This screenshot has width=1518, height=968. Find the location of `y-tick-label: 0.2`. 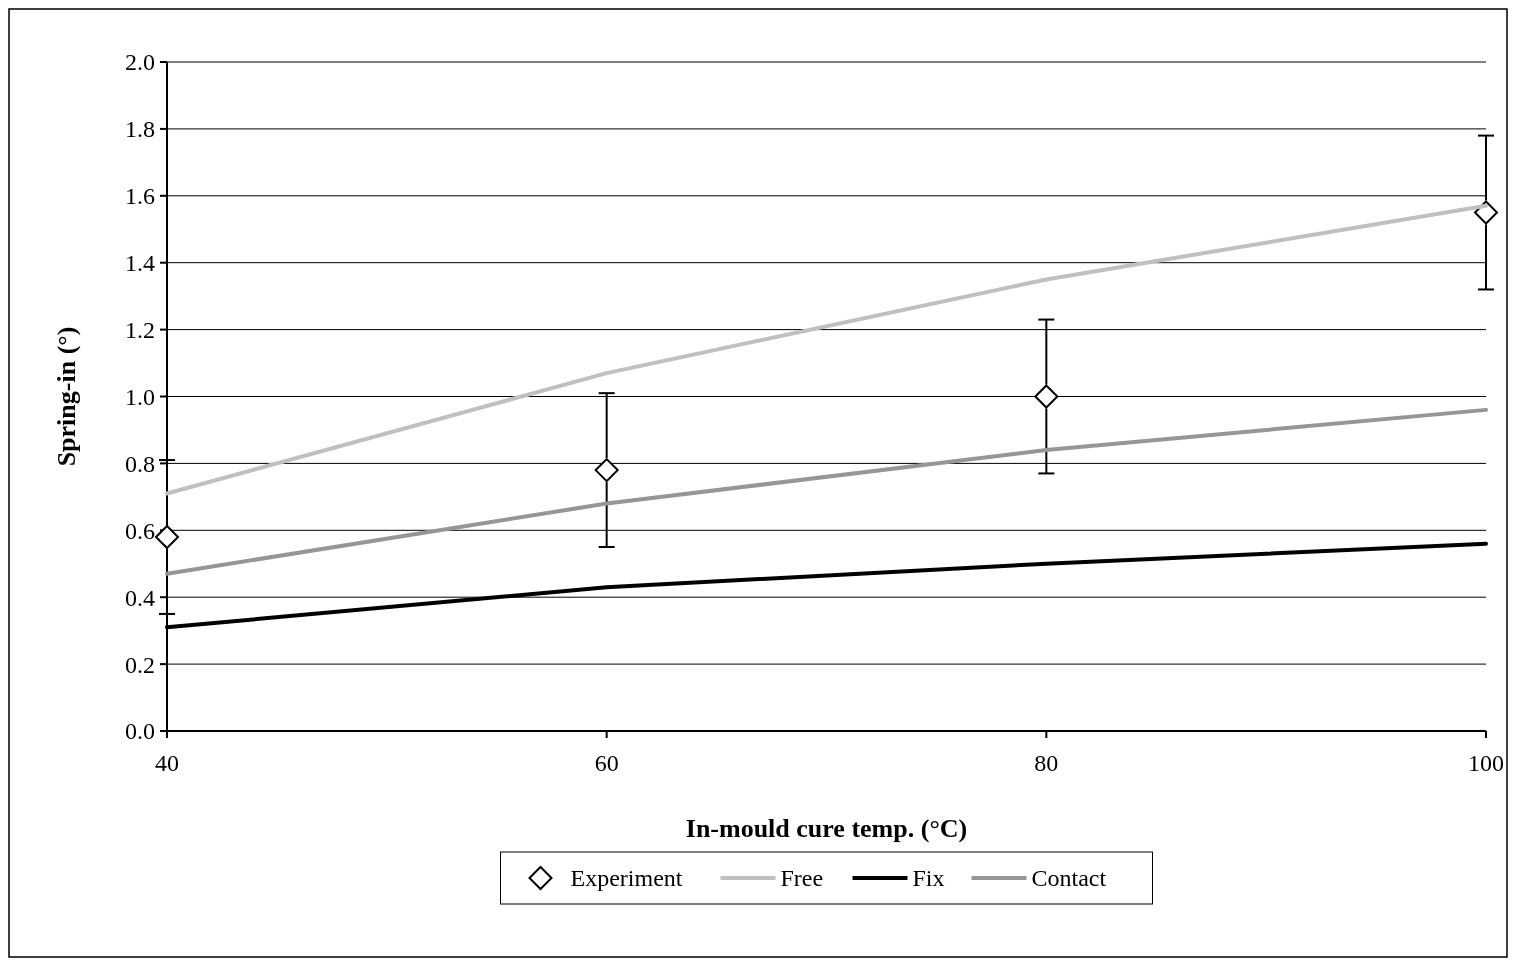

y-tick-label: 0.2 is located at coordinates (140, 664).